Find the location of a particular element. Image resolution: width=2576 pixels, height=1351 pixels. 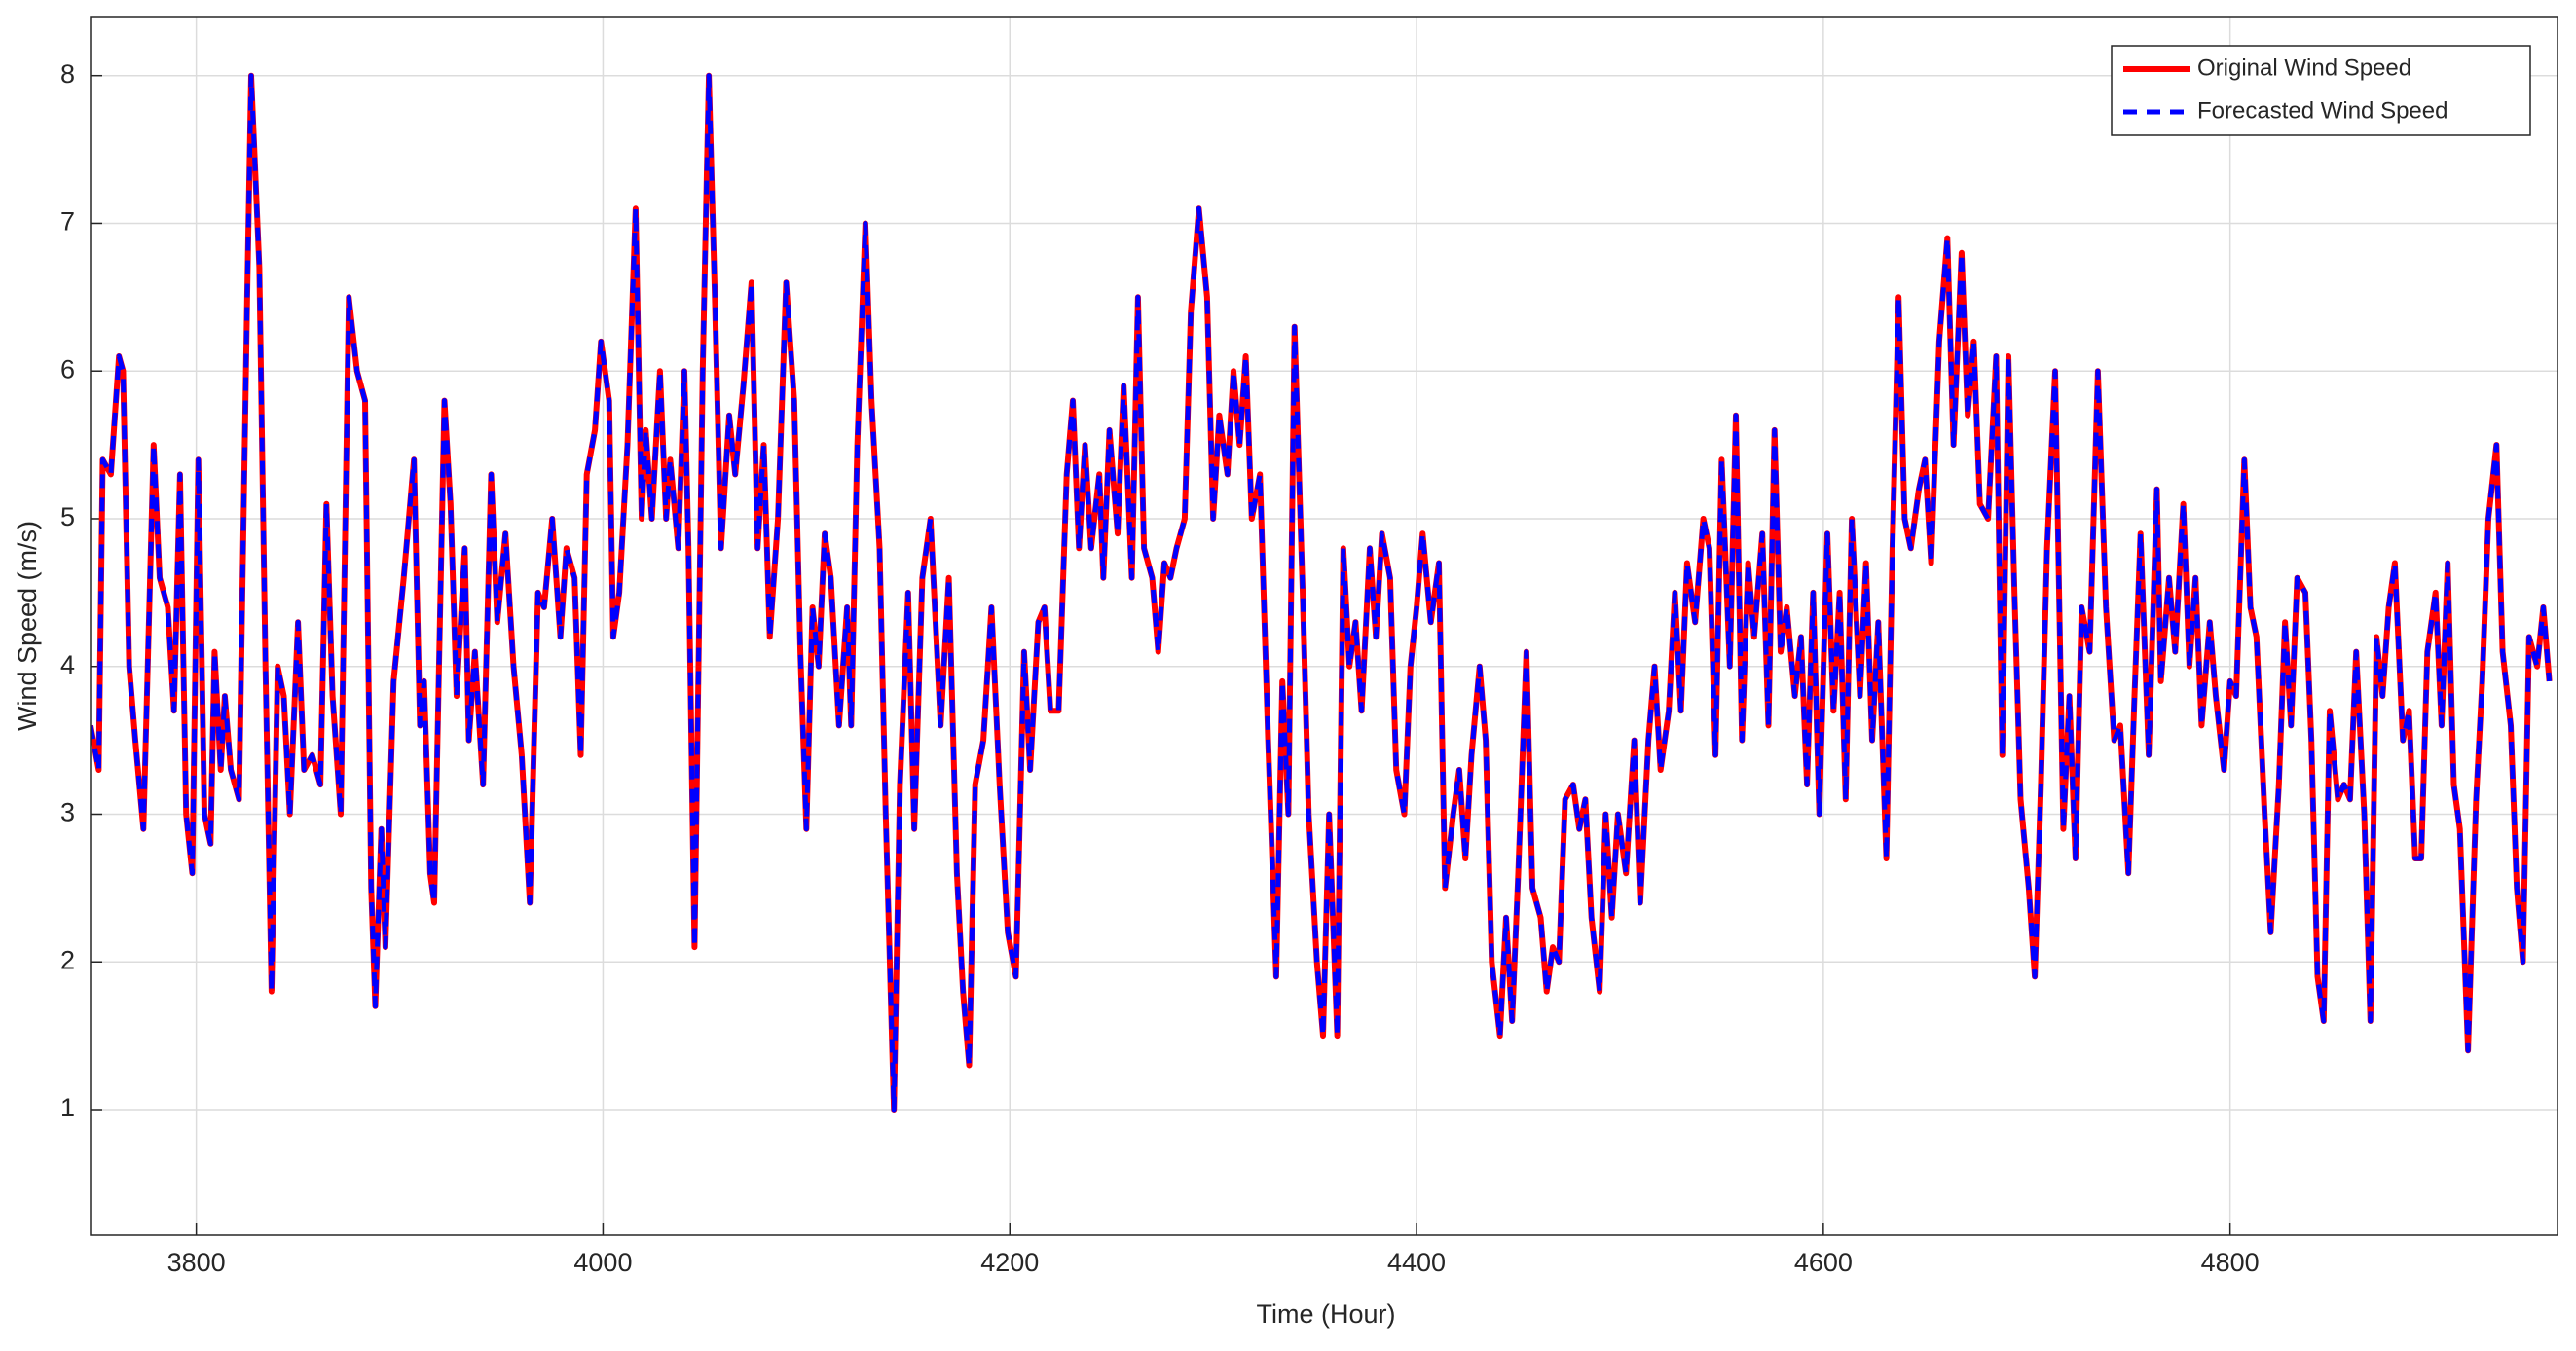

x-tick-label: 4000 is located at coordinates (602, 1263).